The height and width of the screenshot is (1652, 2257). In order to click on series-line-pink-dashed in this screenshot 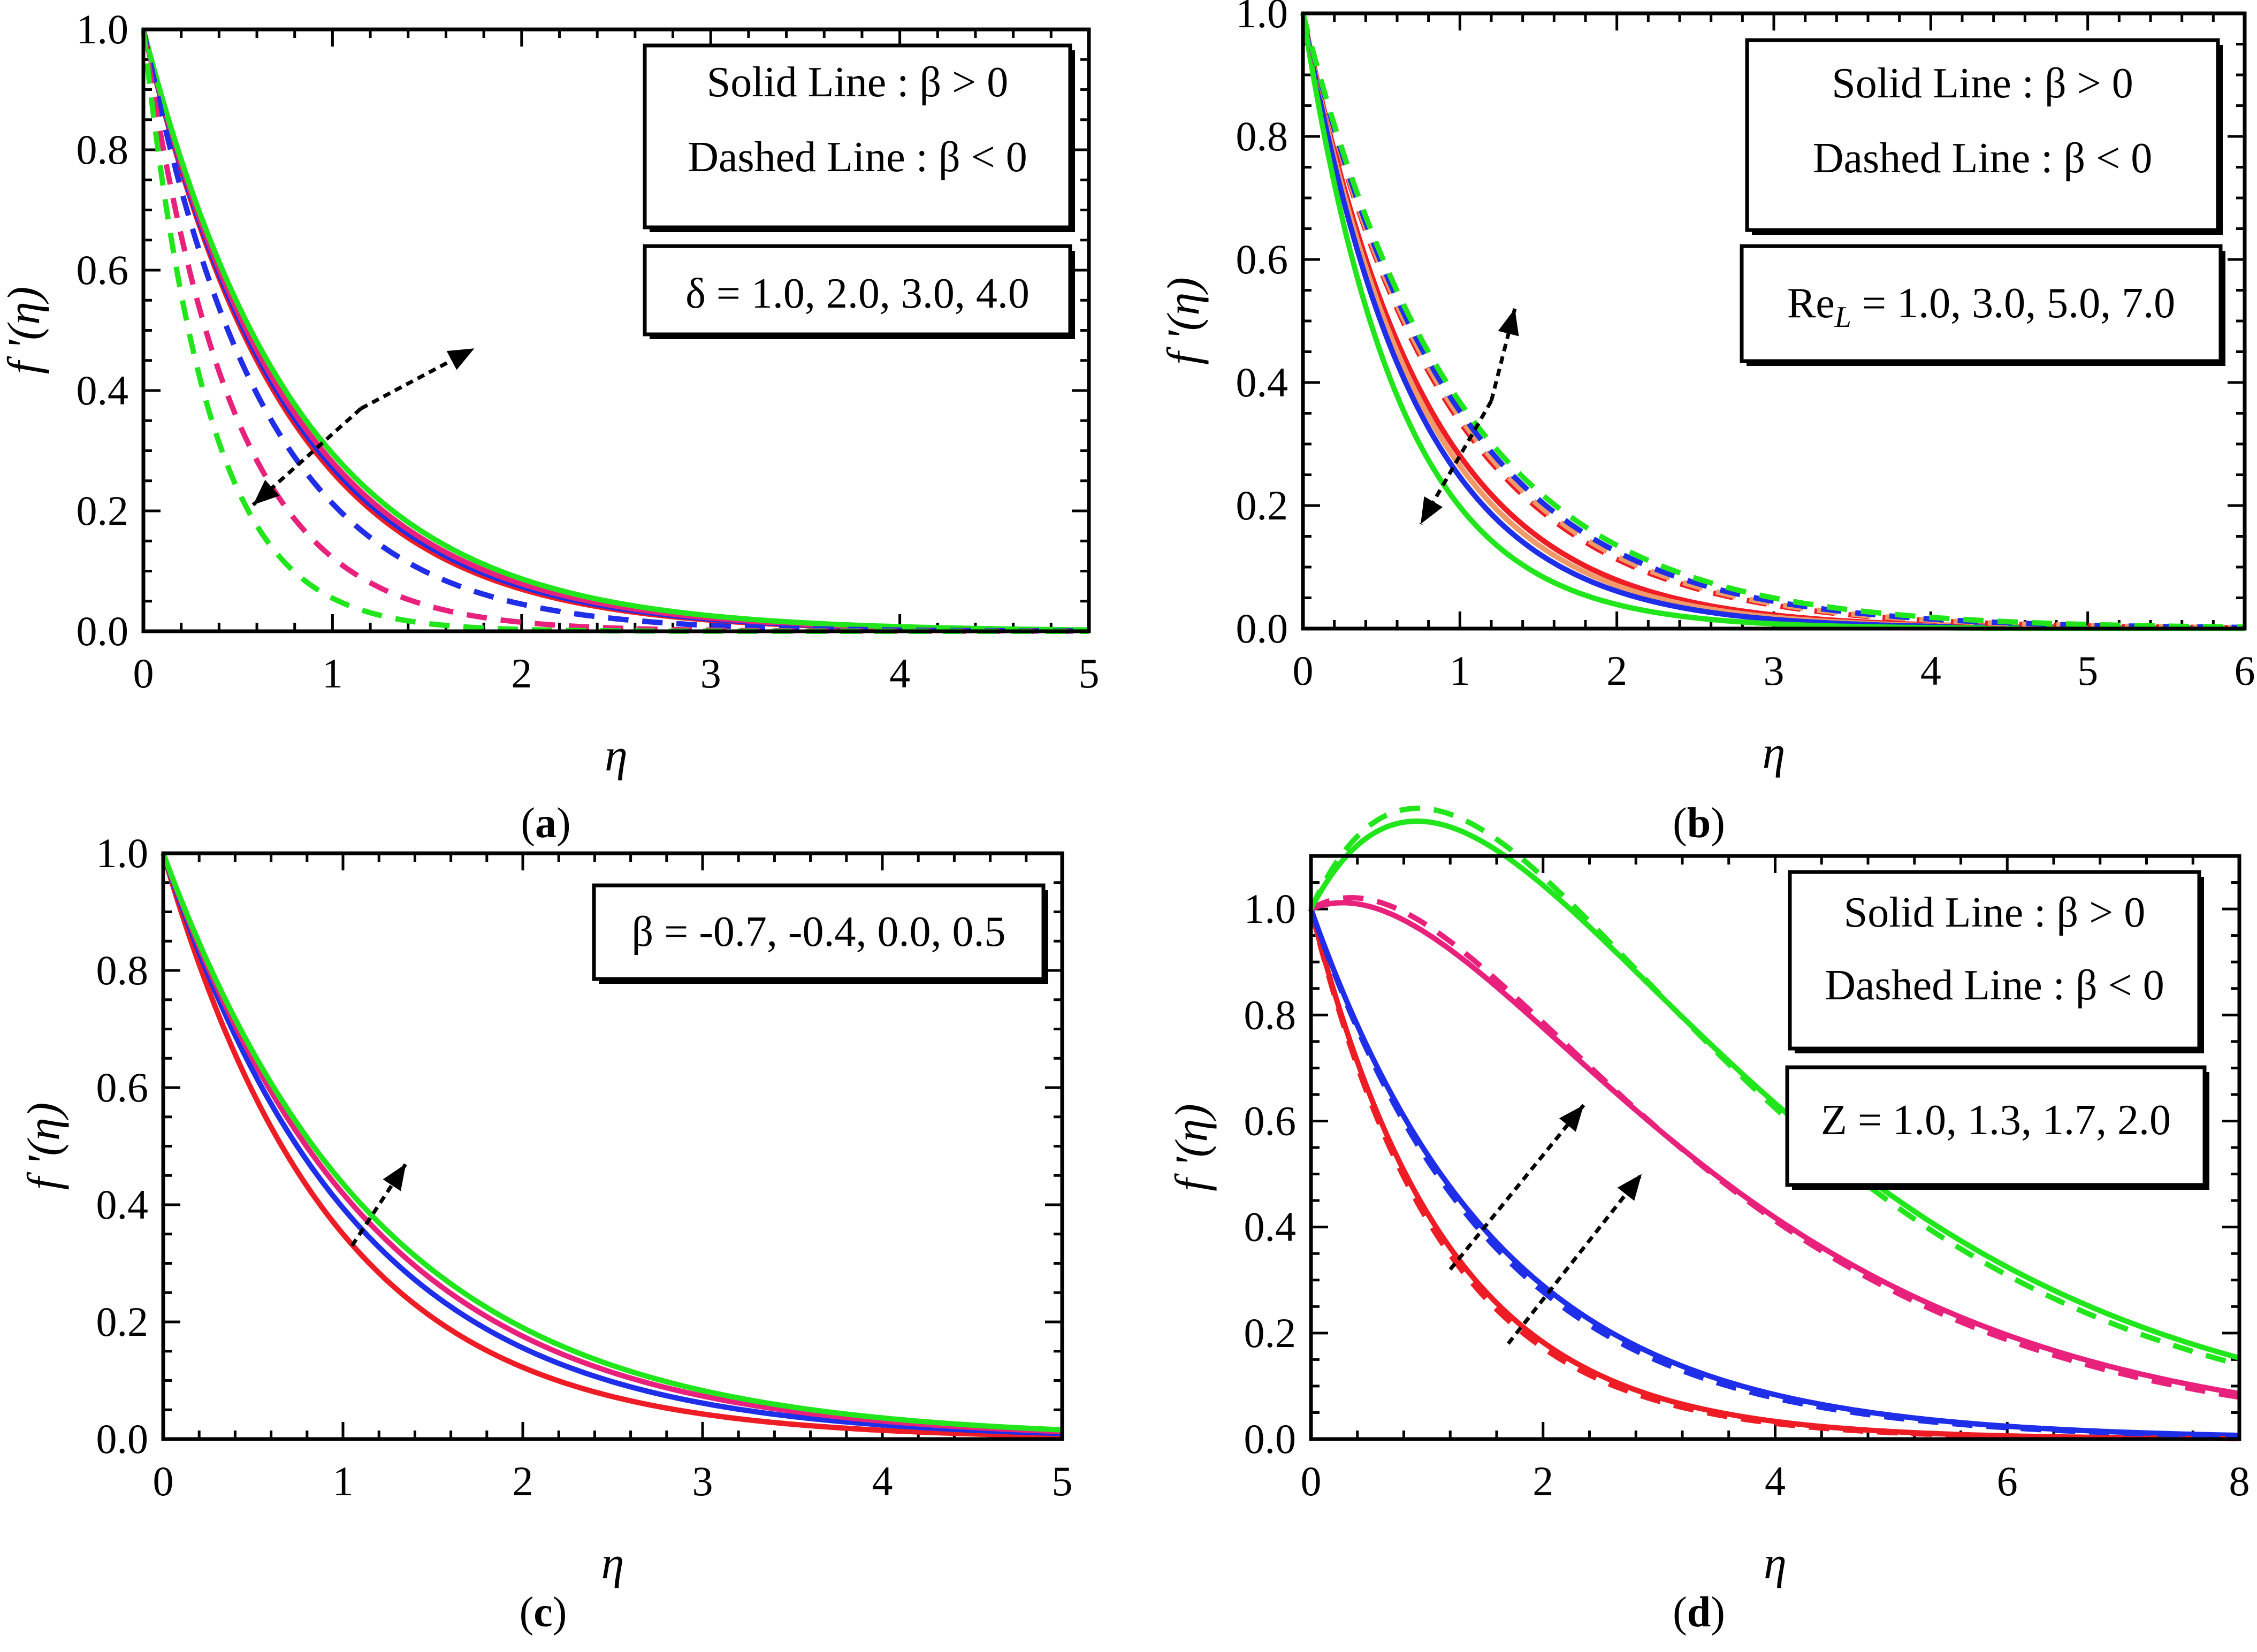, I will do `click(1775, 1147)`.